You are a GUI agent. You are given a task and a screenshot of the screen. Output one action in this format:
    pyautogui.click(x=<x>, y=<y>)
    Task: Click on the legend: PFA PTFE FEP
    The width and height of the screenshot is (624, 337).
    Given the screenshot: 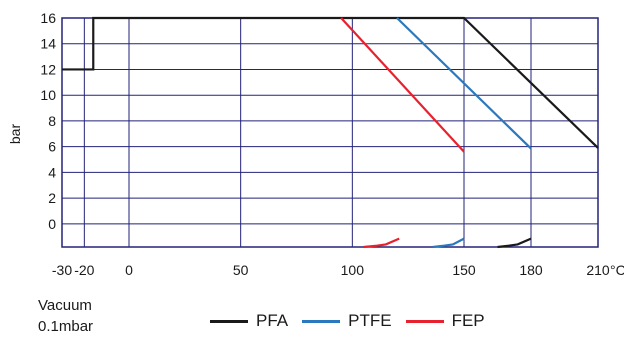 What is the action you would take?
    pyautogui.click(x=354, y=321)
    